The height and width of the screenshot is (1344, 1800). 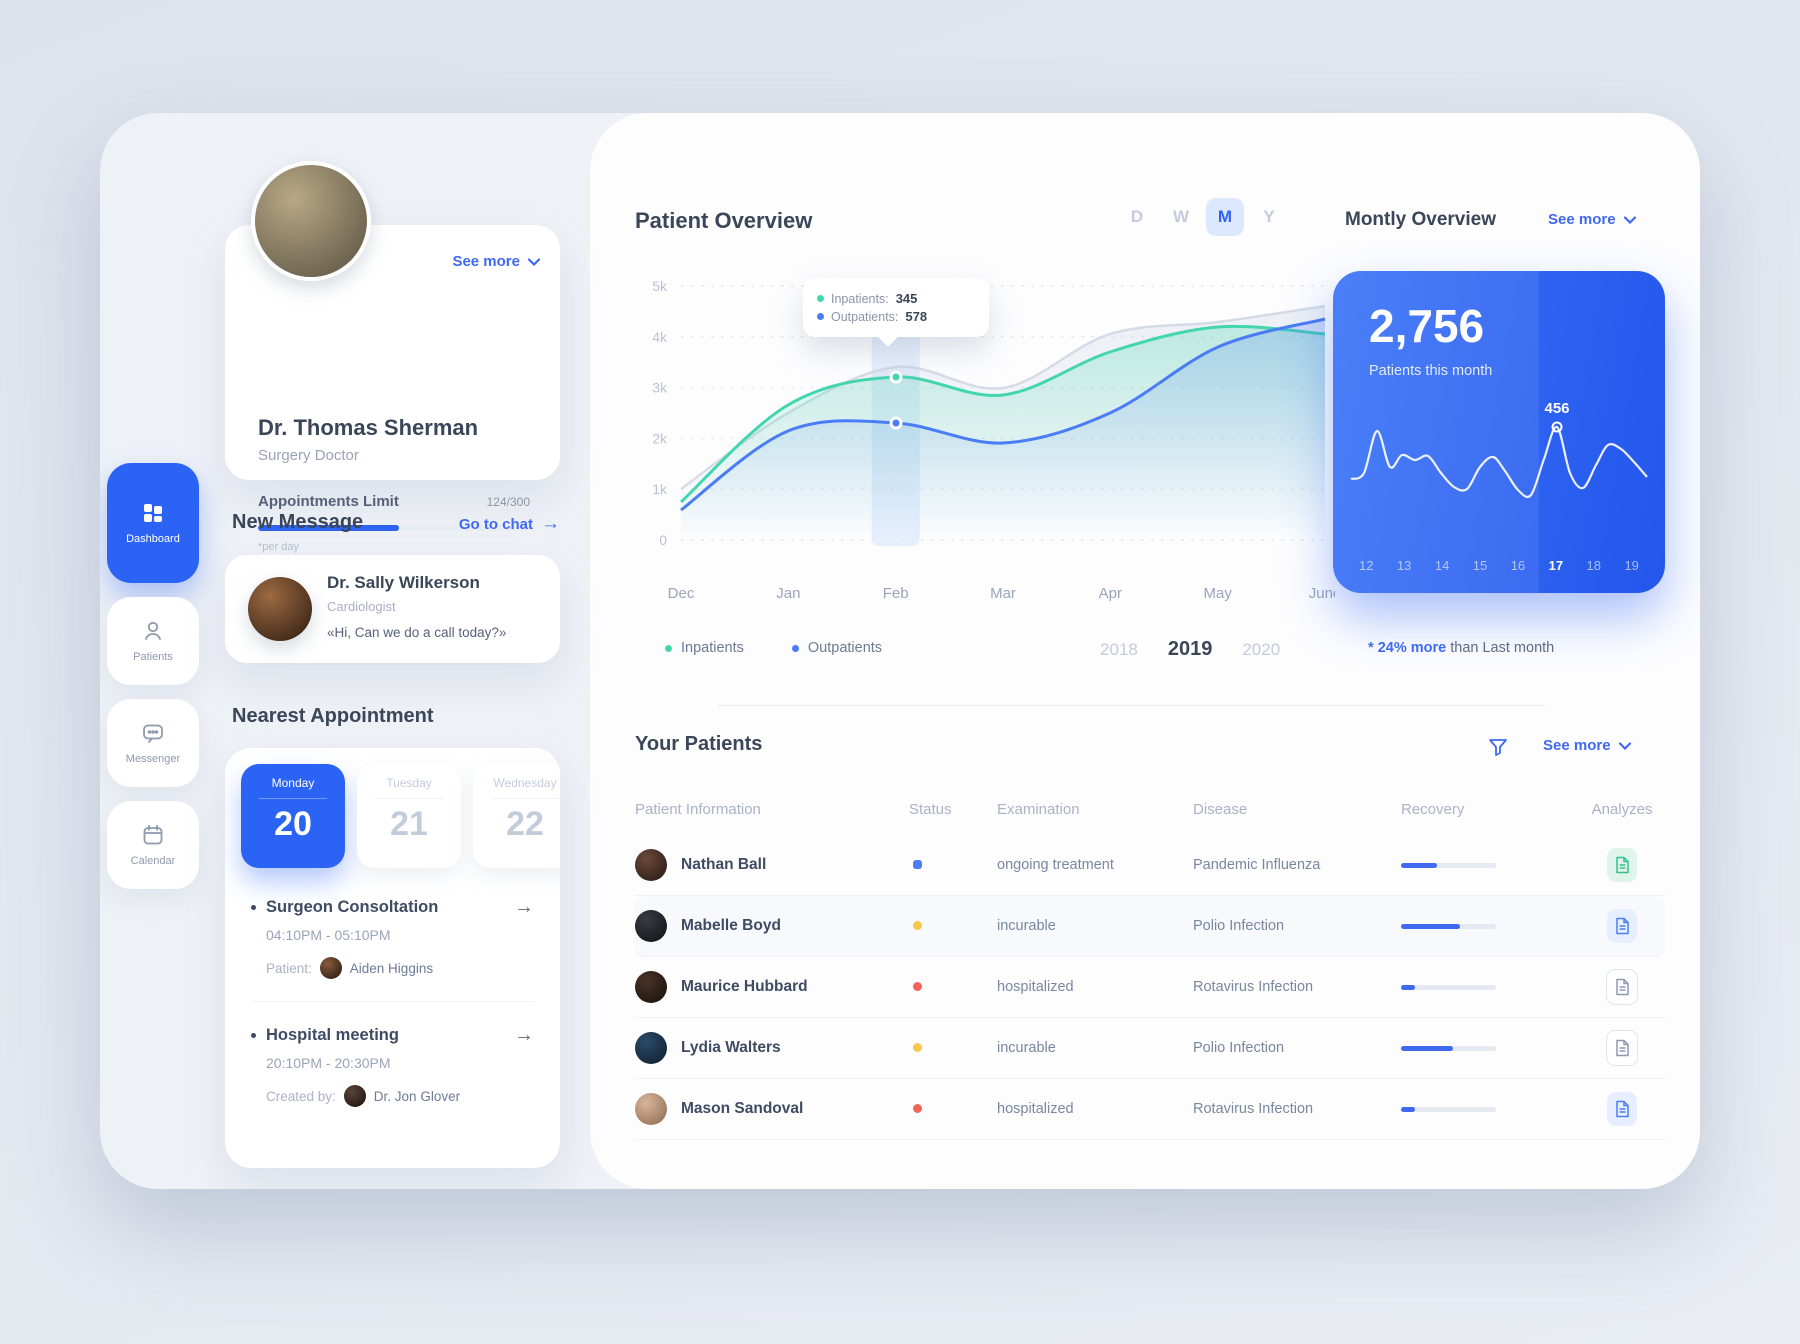 I want to click on sidebar-item-label: Calendar, so click(x=153, y=861).